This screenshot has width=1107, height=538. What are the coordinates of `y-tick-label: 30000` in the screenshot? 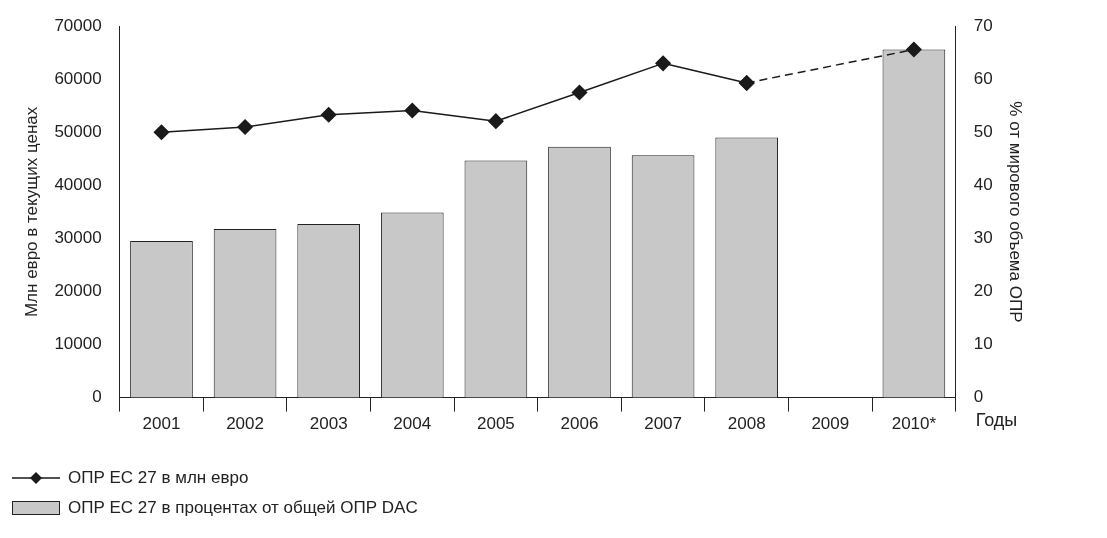 It's located at (78, 238).